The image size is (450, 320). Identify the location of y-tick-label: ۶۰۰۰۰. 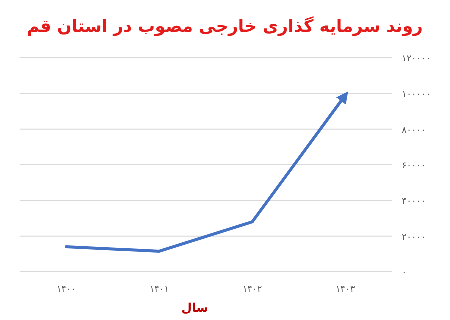
(414, 167).